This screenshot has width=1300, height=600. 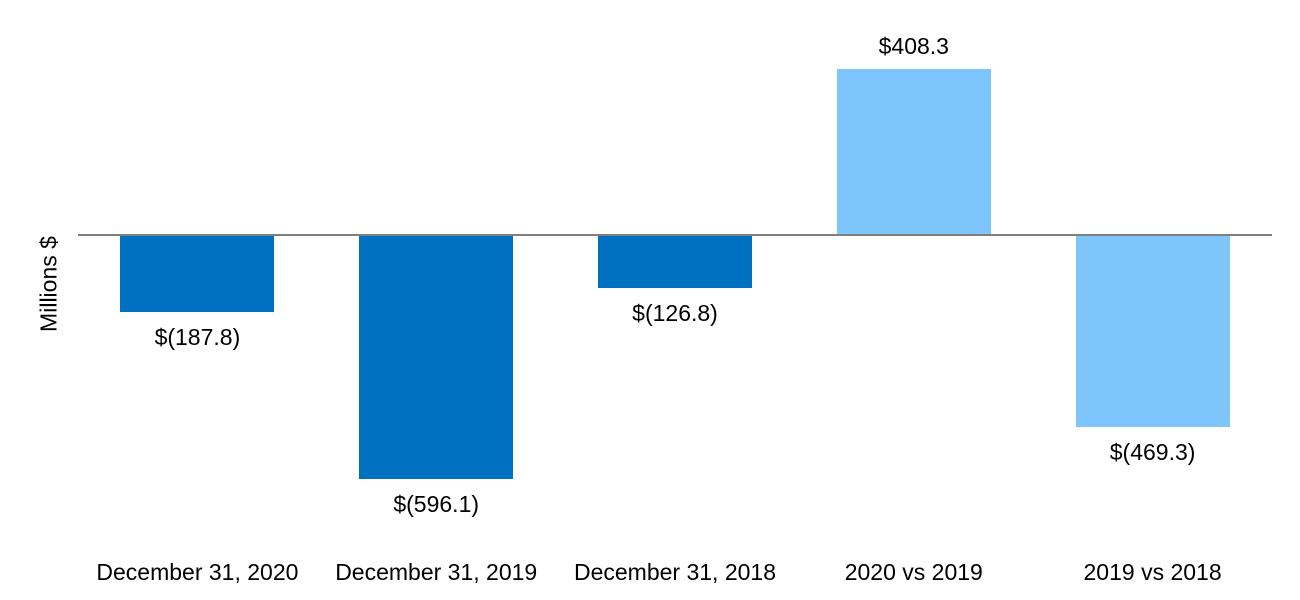 I want to click on data-label-4: $408.3, so click(x=913, y=45).